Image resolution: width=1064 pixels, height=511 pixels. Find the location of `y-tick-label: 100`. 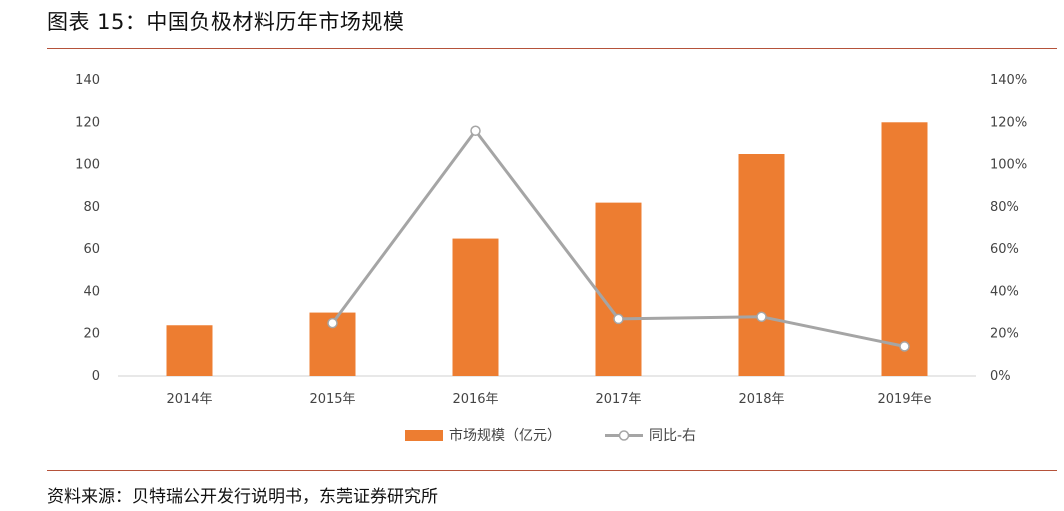

y-tick-label: 100 is located at coordinates (87, 165).